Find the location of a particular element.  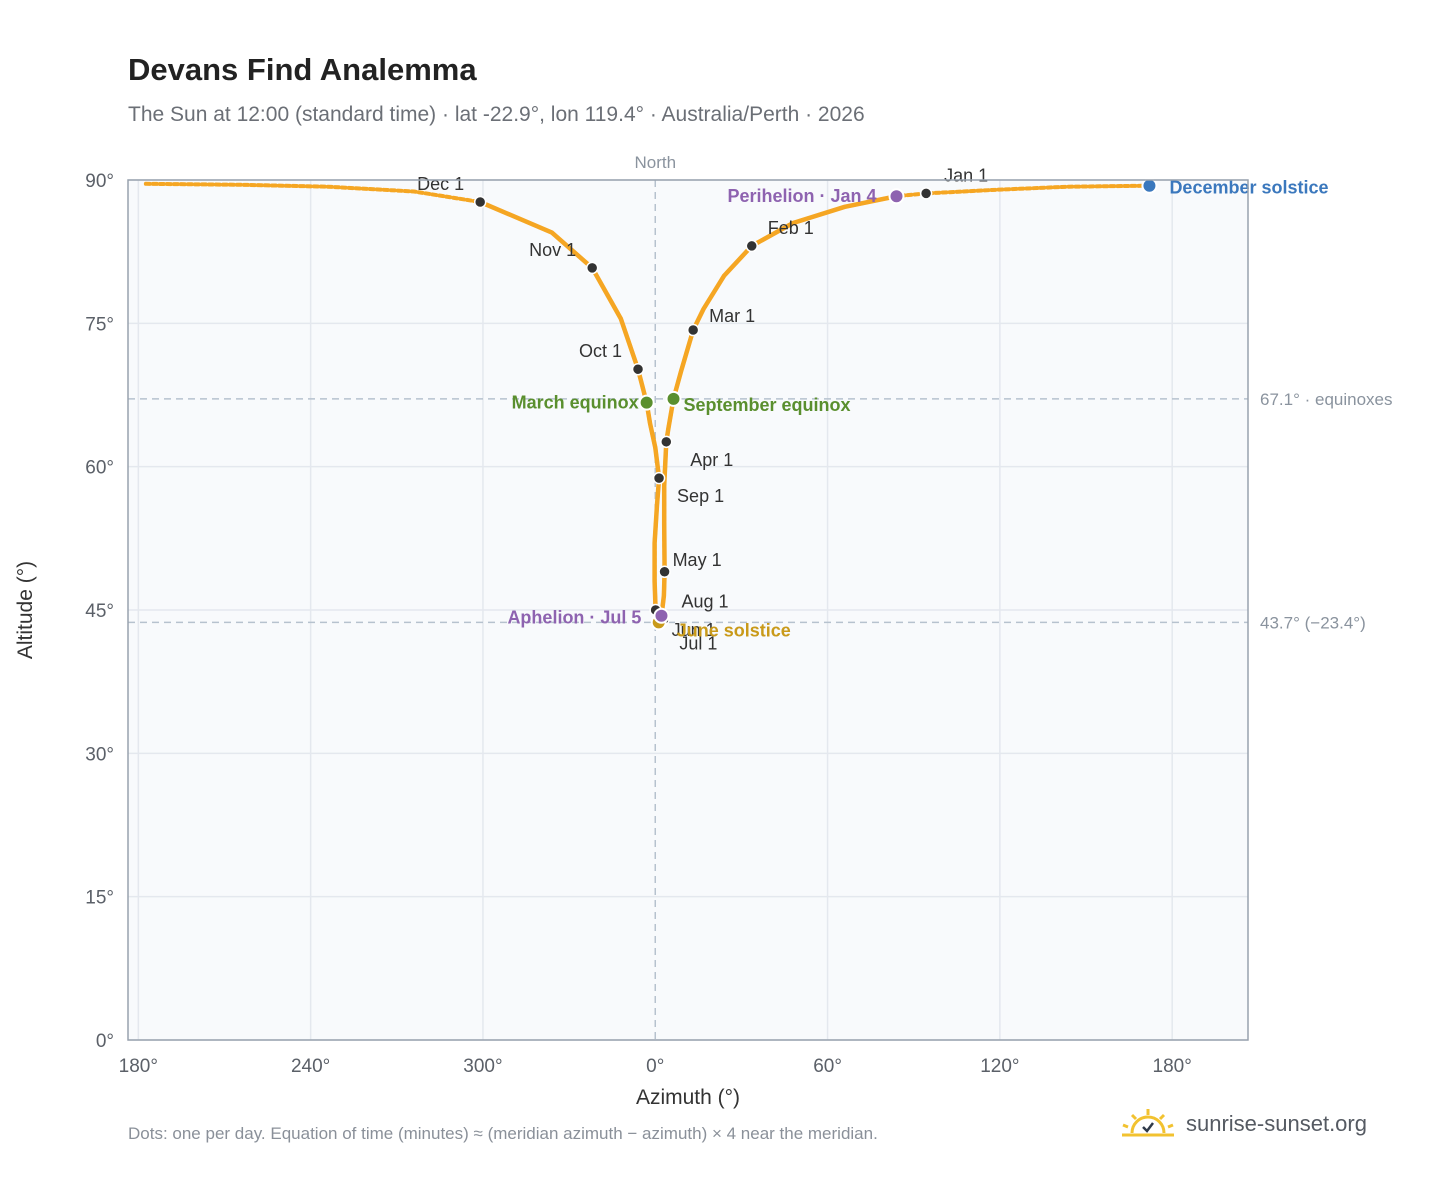

month-label: Dec 1 is located at coordinates (440, 184).